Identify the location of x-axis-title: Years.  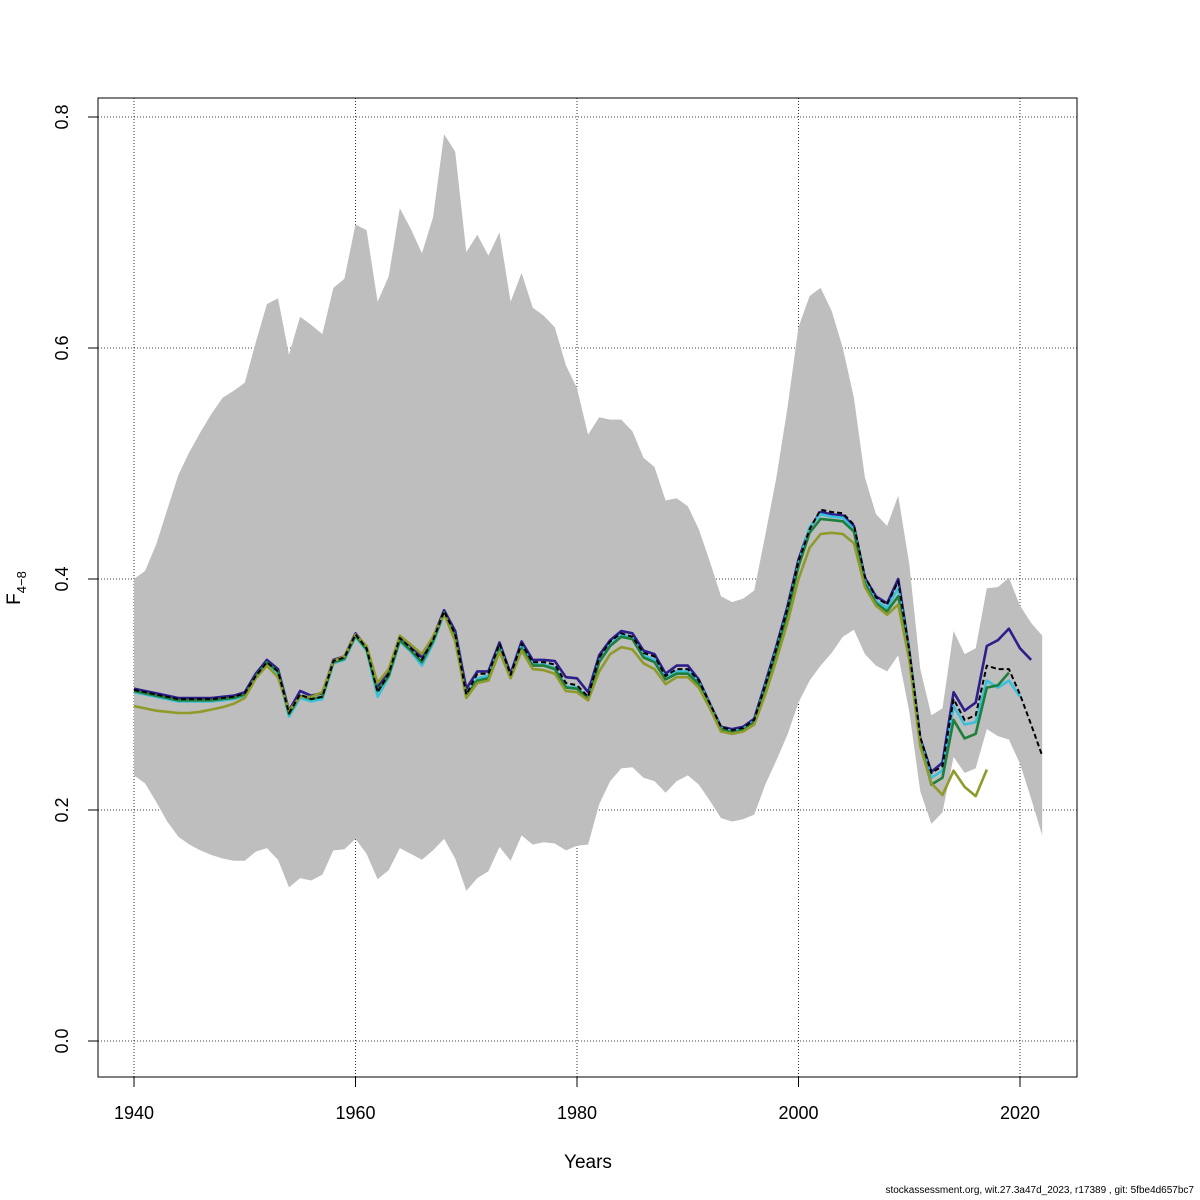
(588, 1162).